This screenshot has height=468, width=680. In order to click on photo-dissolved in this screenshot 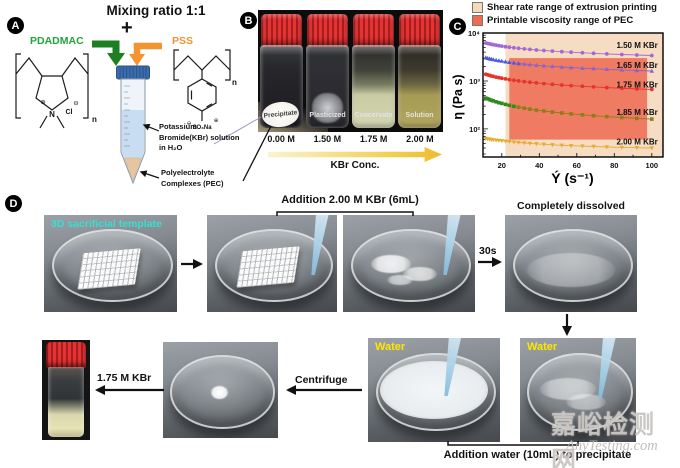, I will do `click(571, 263)`.